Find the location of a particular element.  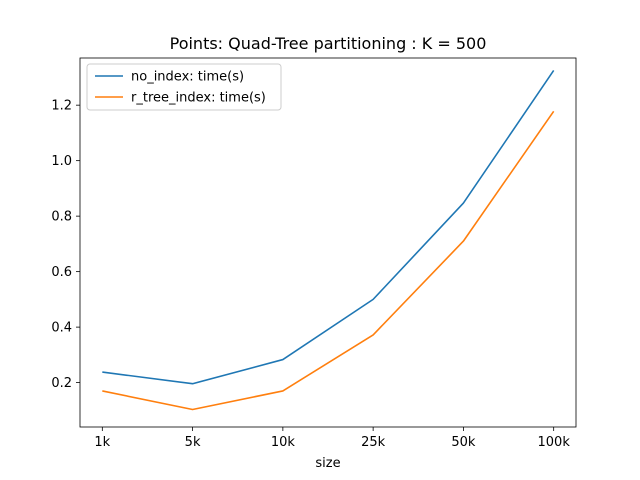

chart-title: Points: Quad-Tree partitioning : K = 500 is located at coordinates (328, 43).